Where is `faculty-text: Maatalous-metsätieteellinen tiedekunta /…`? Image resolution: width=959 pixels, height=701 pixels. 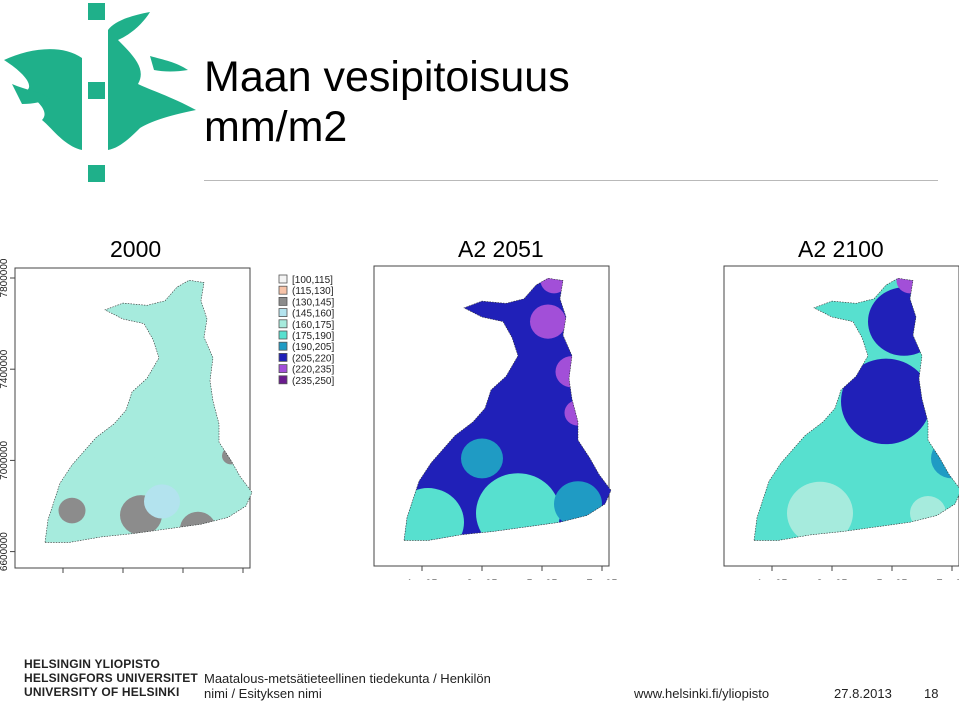 faculty-text: Maatalous-metsätieteellinen tiedekunta /… is located at coordinates (354, 686).